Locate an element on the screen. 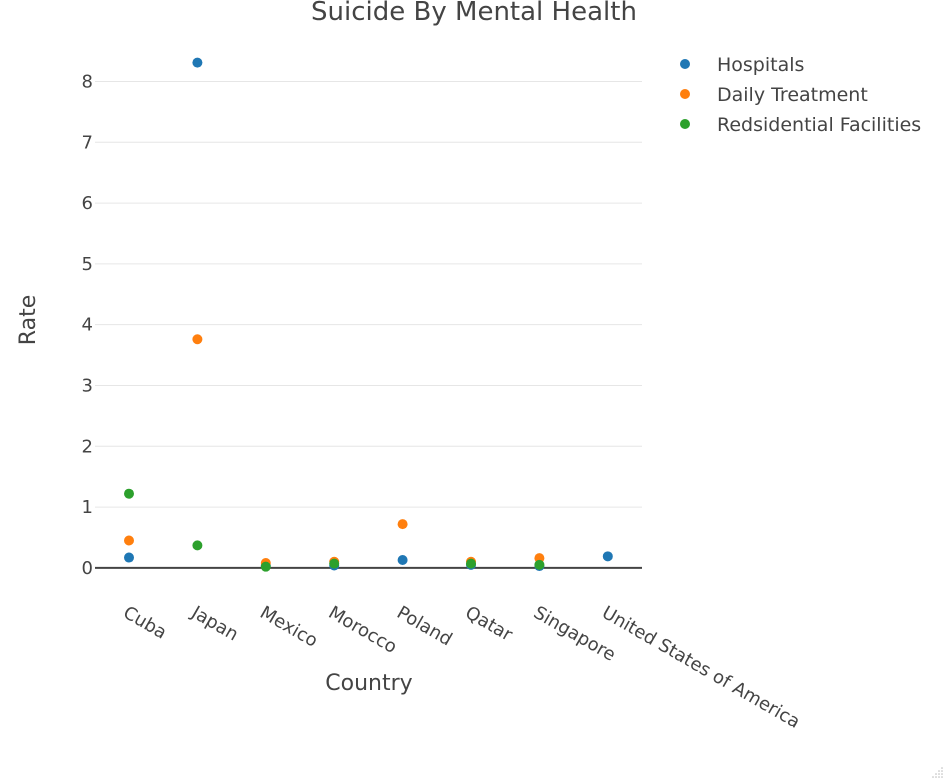 The width and height of the screenshot is (946, 780). y-tick-label: 7 is located at coordinates (87, 142).